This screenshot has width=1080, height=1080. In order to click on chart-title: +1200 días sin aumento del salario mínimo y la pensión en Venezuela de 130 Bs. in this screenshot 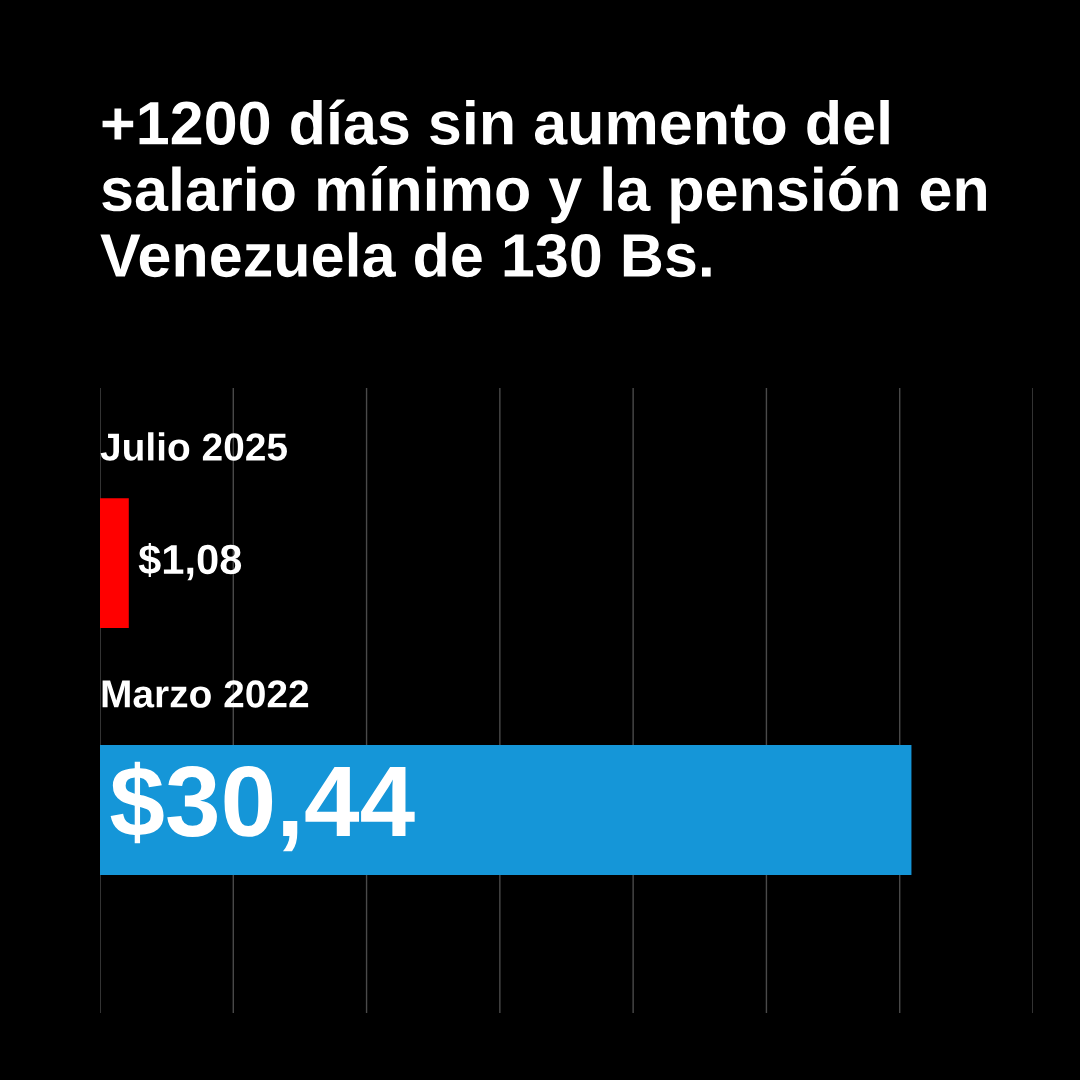, I will do `click(543, 188)`.